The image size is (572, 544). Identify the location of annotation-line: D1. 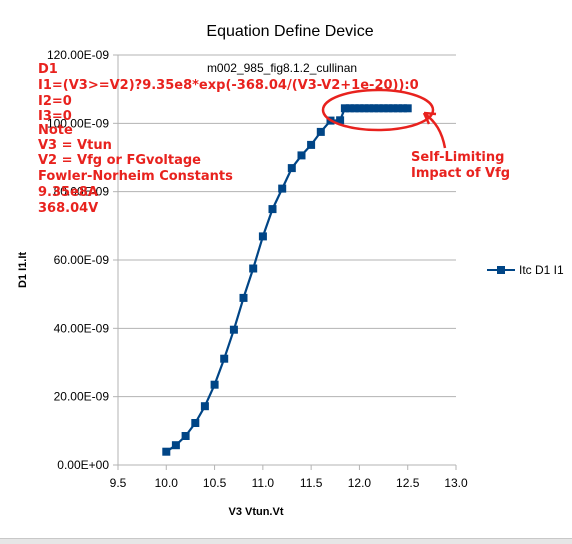
(48, 69).